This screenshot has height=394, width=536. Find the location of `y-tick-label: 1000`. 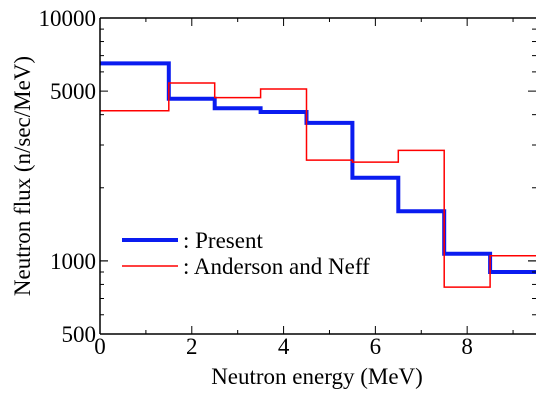

y-tick-label: 1000 is located at coordinates (73, 261).